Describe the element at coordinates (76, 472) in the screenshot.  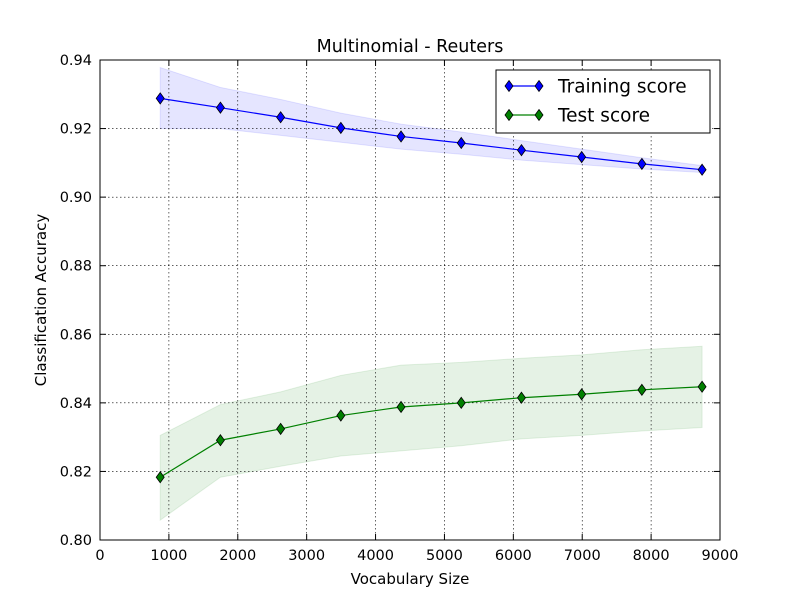
I see `y-tick-label: 0.82` at that location.